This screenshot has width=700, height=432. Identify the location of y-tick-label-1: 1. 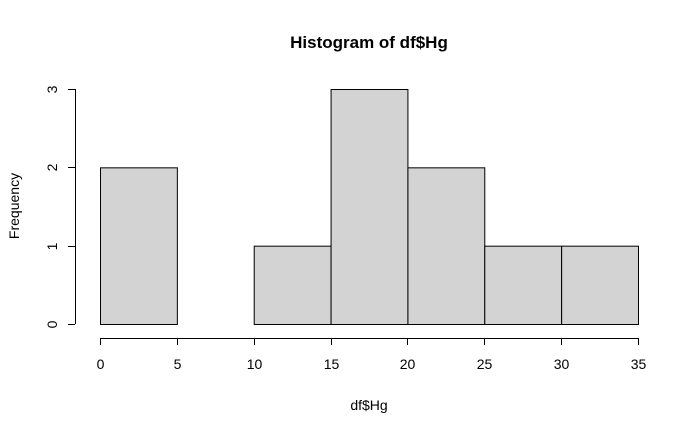
(52, 246).